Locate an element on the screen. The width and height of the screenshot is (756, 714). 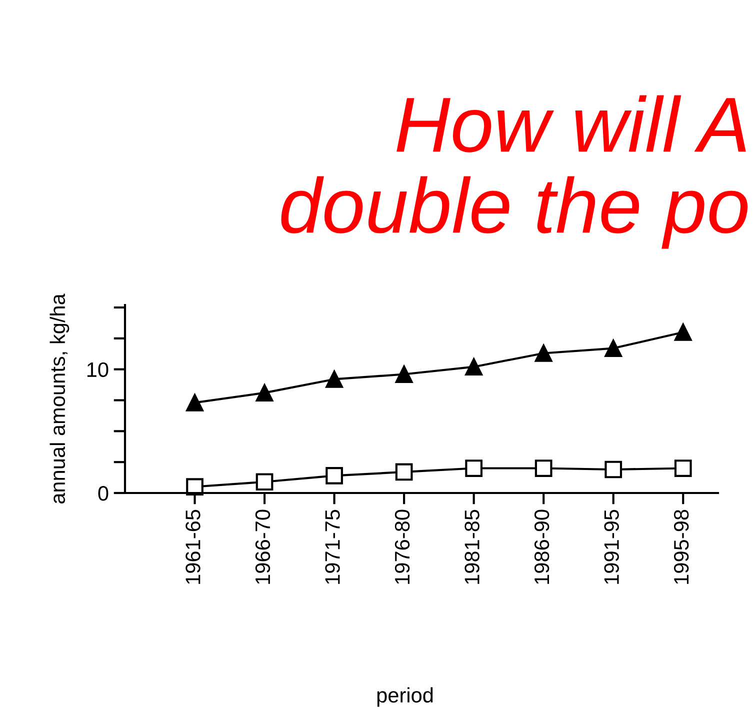
x-tick-label: 1966-70 is located at coordinates (262, 547).